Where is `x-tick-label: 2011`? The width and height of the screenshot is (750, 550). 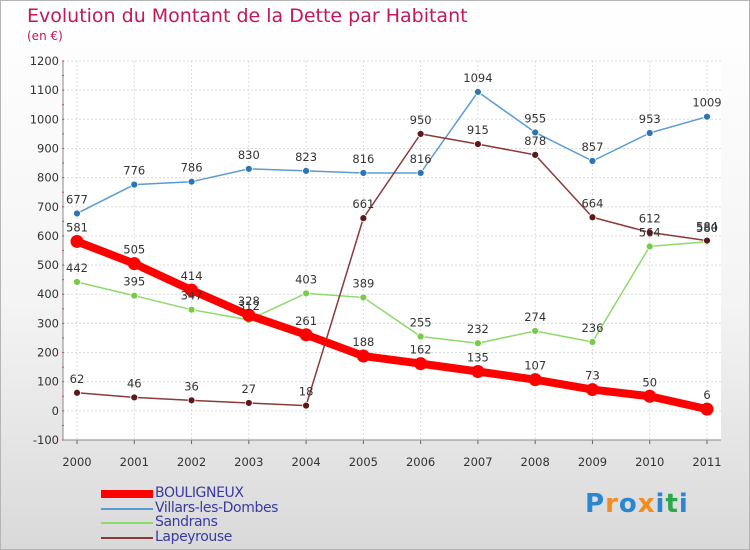
x-tick-label: 2011 is located at coordinates (706, 462).